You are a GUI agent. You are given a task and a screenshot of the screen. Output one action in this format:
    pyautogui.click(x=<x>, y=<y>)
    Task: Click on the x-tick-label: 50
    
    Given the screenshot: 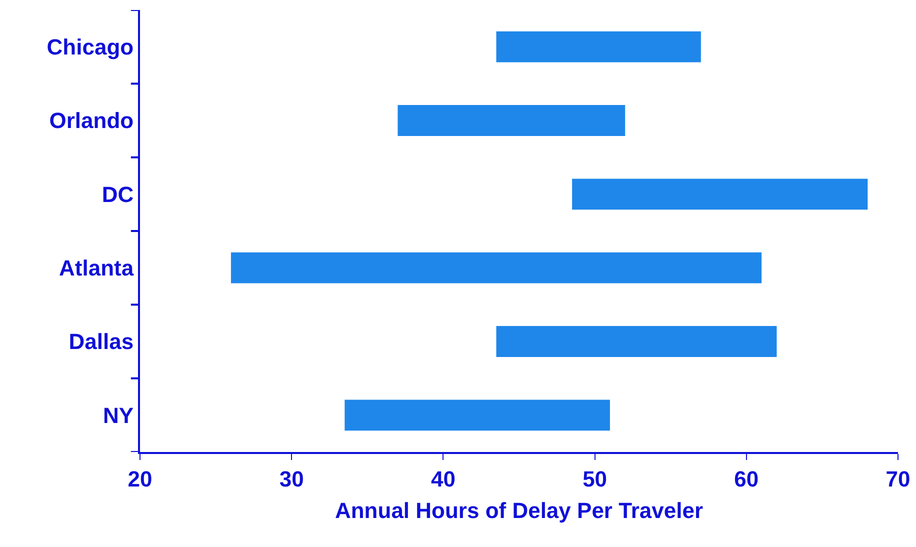 What is the action you would take?
    pyautogui.click(x=595, y=479)
    